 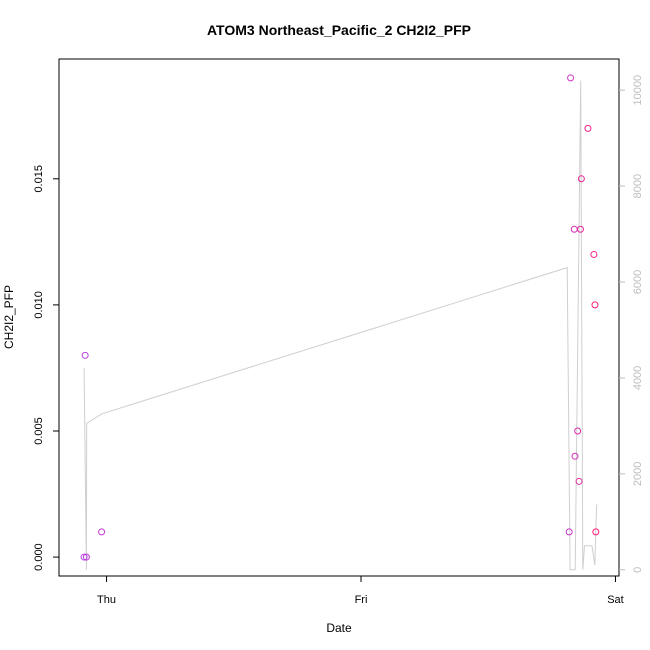 I want to click on y-tick-label: 0.015, so click(x=39, y=179).